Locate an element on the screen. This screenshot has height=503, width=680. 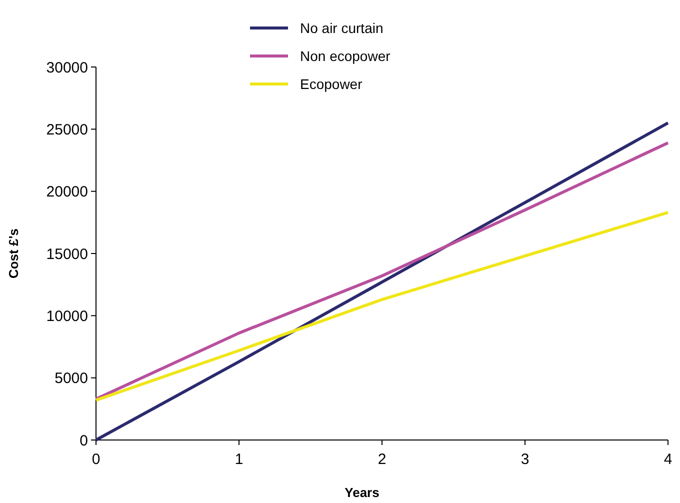
y-tick-label: 30000 is located at coordinates (67, 67).